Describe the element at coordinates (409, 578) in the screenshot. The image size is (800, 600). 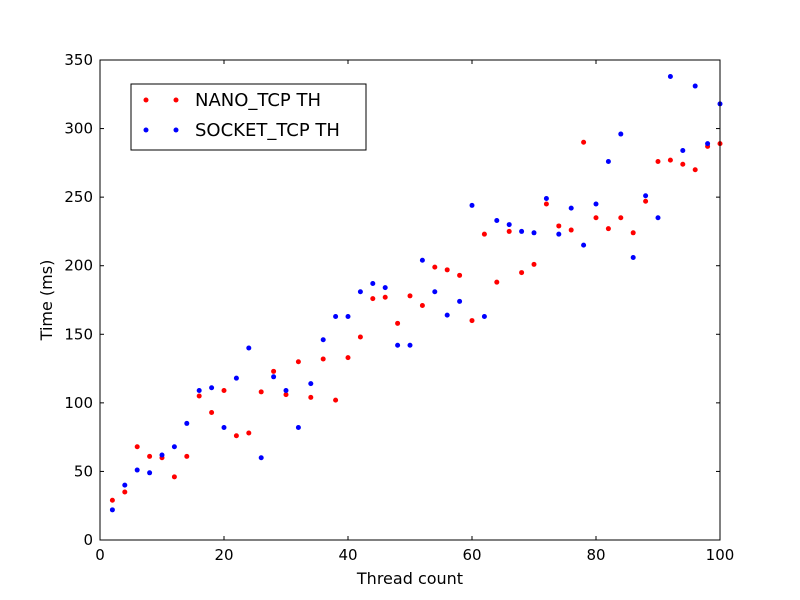
I see `x-axis-title: Thread count` at that location.